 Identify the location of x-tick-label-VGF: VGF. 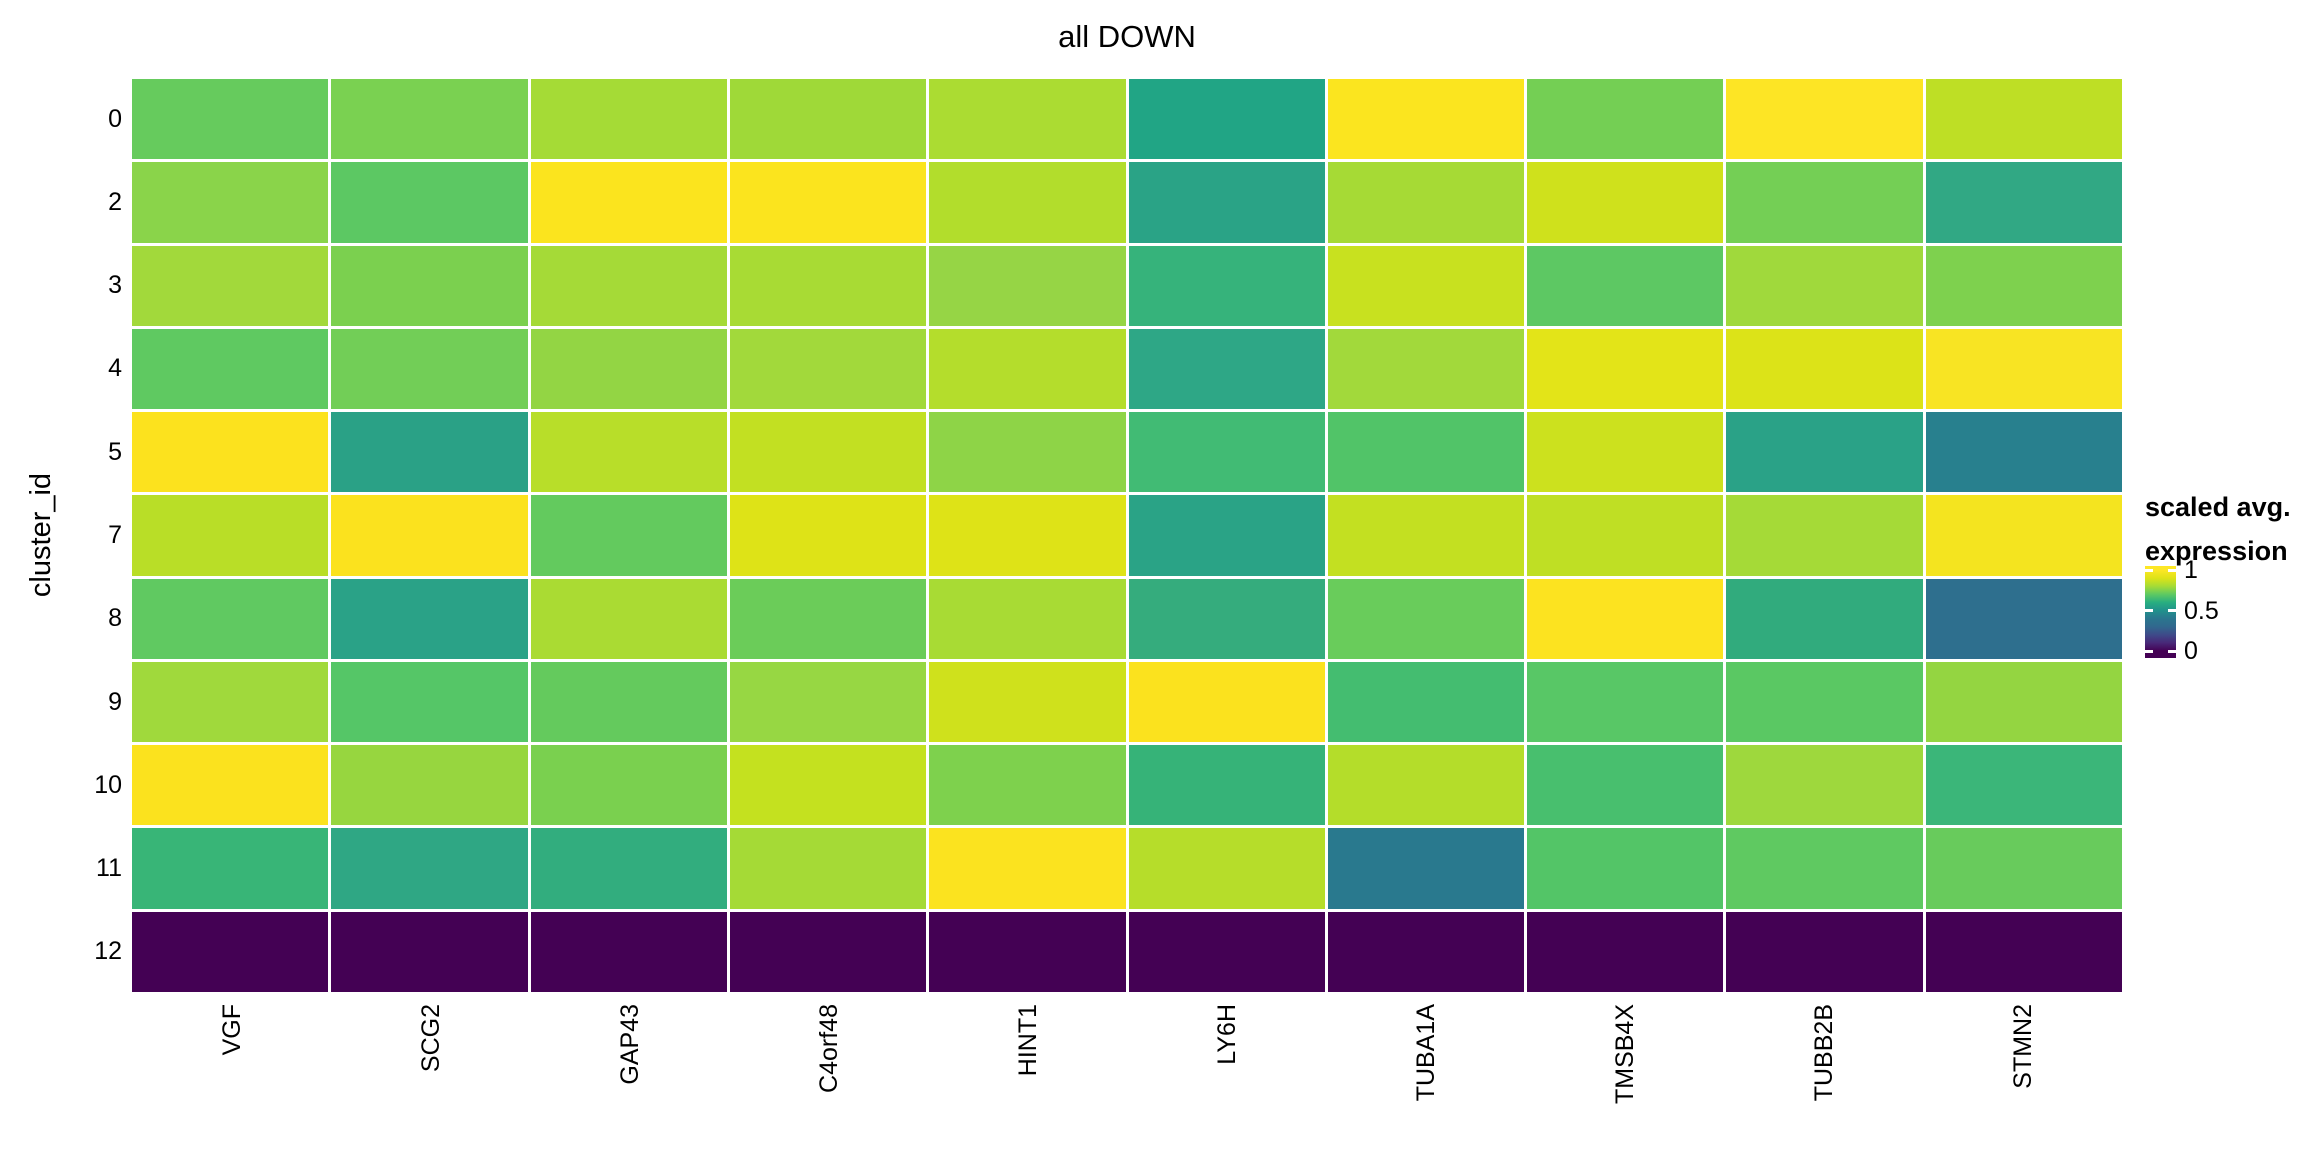
(231, 1030).